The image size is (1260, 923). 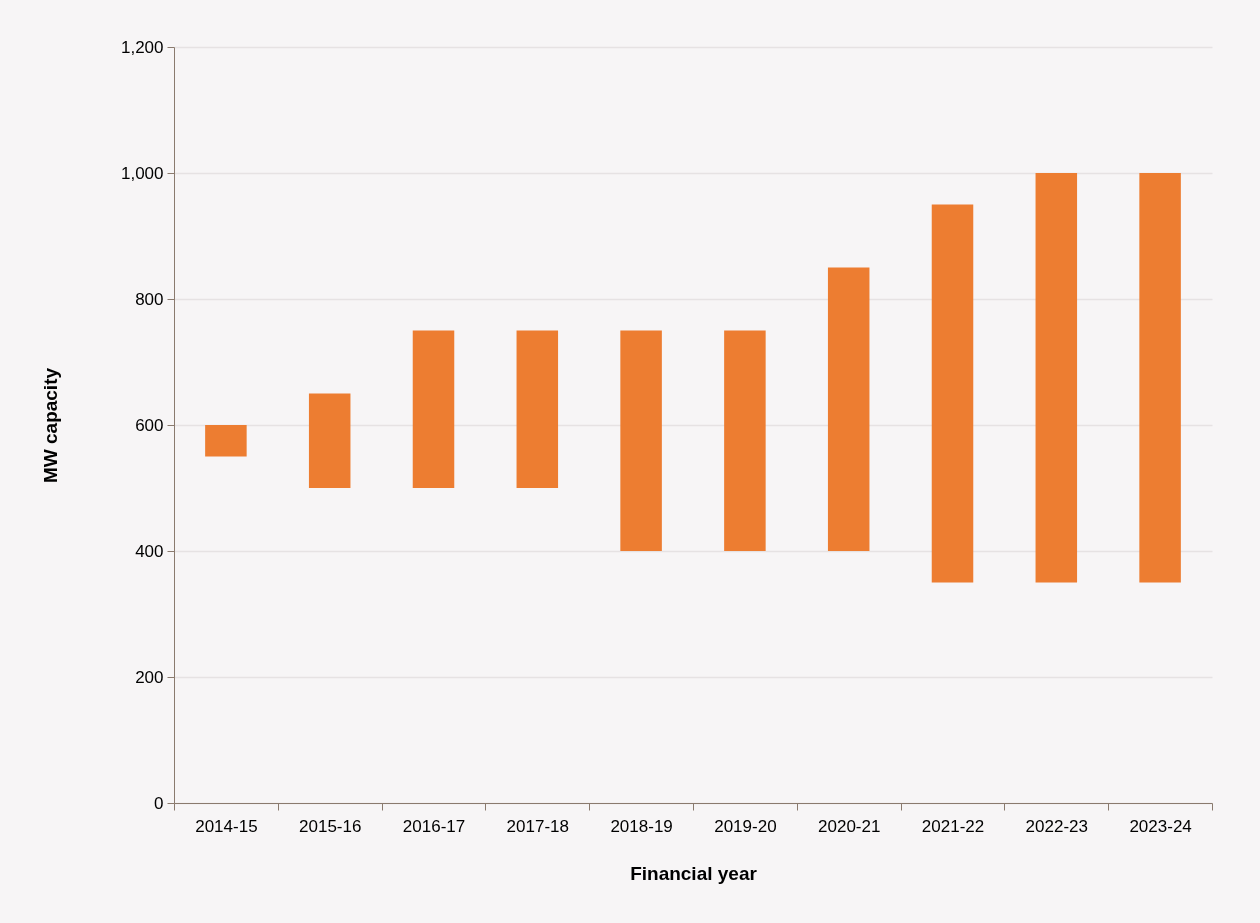 What do you see at coordinates (50, 425) in the screenshot?
I see `y-axis-title: MW capacity` at bounding box center [50, 425].